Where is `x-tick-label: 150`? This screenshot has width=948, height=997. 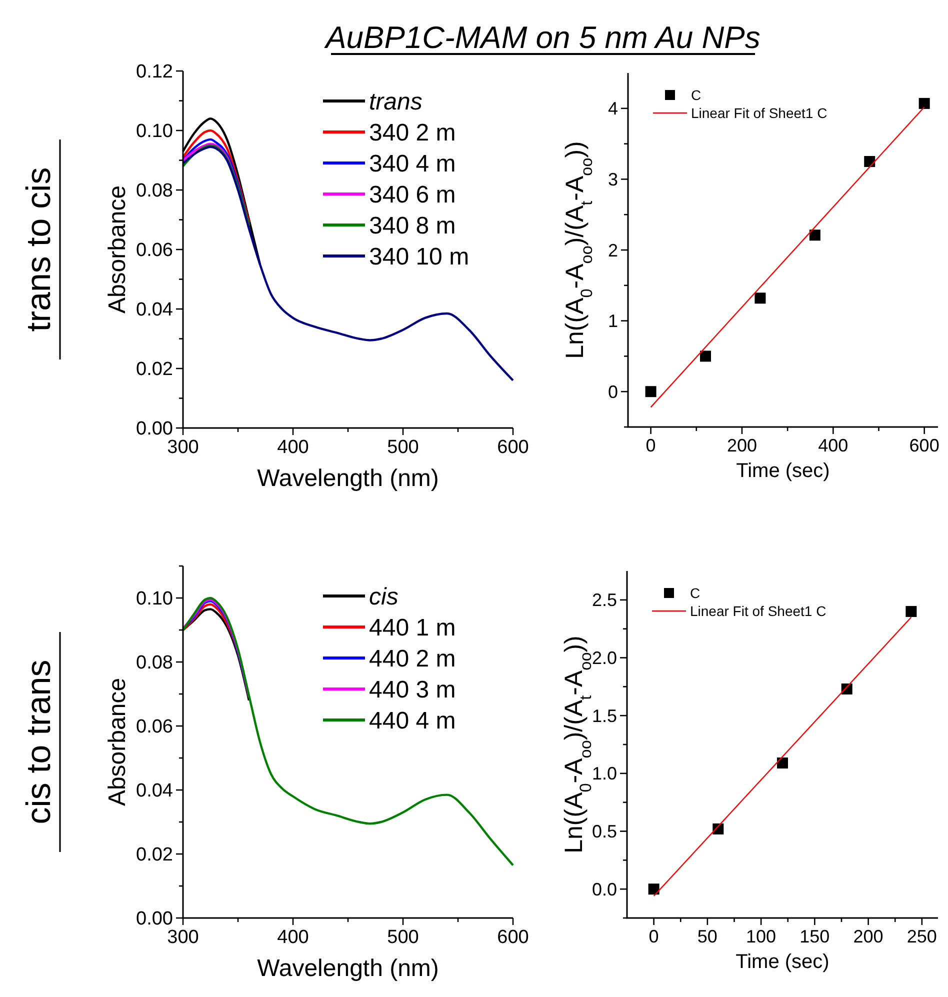
x-tick-label: 150 is located at coordinates (815, 936).